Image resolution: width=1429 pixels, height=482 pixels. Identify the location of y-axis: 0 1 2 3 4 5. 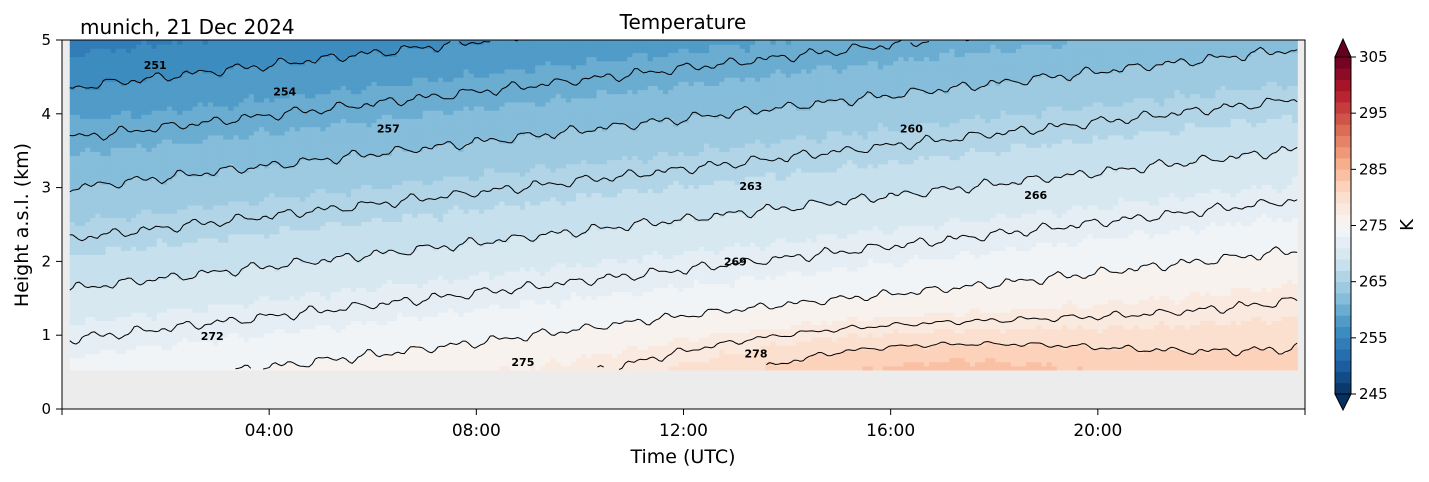
(51, 224).